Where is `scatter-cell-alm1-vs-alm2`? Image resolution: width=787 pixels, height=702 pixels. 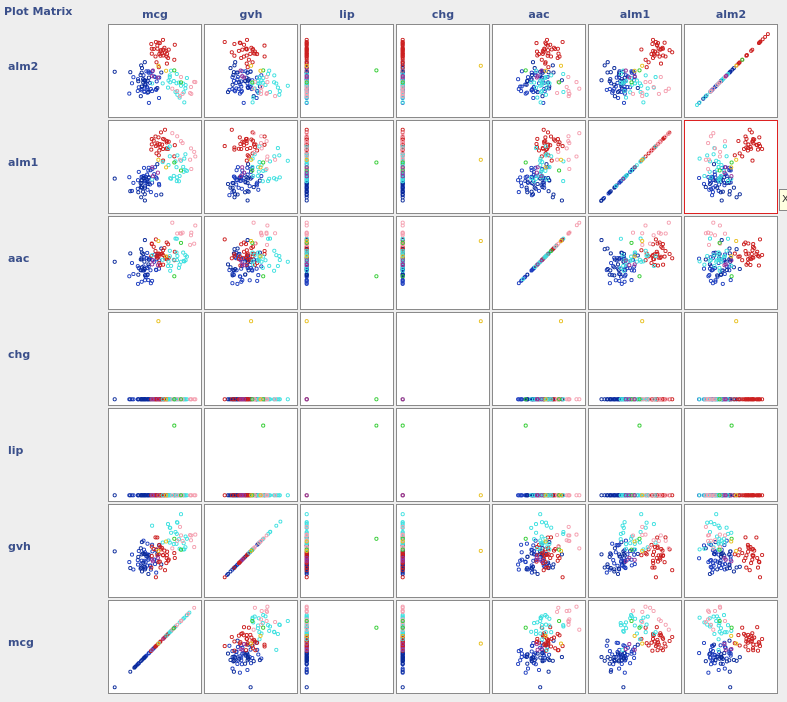 scatter-cell-alm1-vs-alm2 is located at coordinates (731, 167).